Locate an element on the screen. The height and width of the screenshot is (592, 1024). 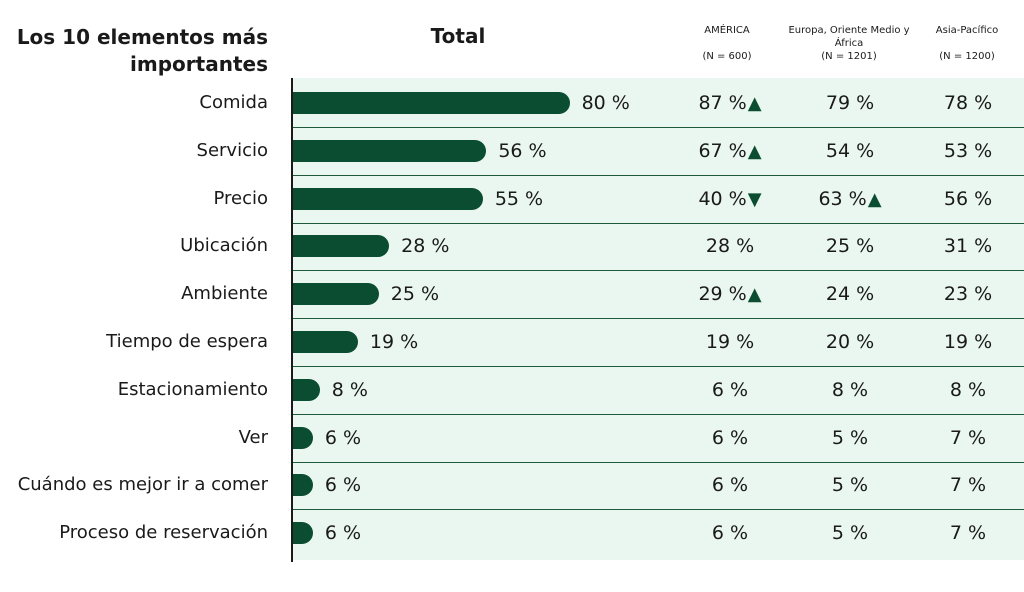
region-value-cell: 25 % is located at coordinates (850, 246).